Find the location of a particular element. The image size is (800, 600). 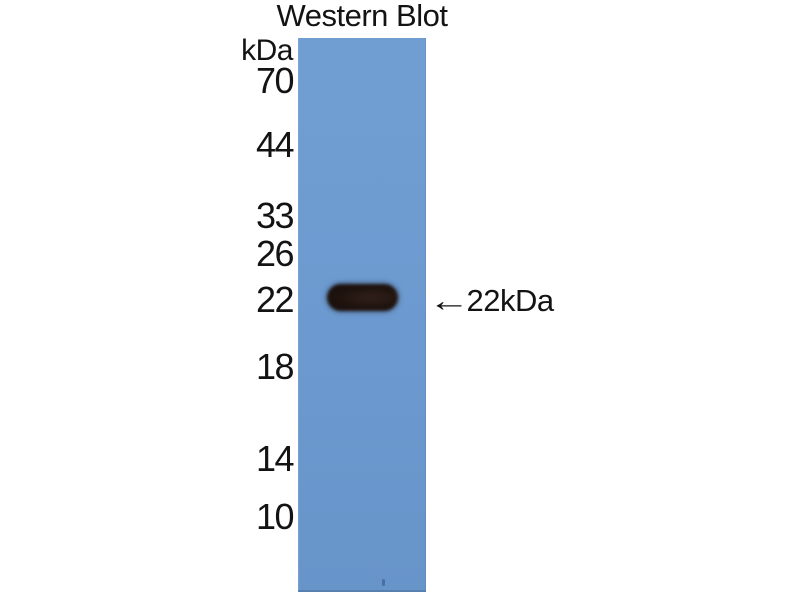

band-annotation: ←22kDa is located at coordinates (491, 301).